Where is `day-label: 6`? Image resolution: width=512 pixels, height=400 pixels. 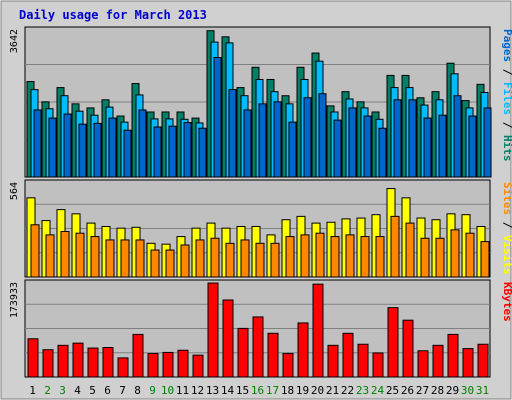 day-label: 6 is located at coordinates (107, 390).